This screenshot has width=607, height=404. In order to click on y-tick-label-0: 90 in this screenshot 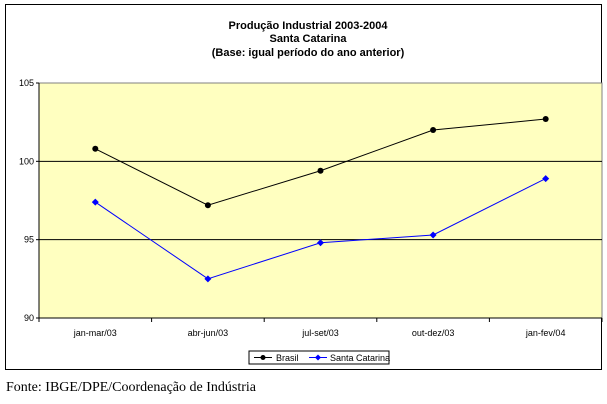, I will do `click(29, 318)`.